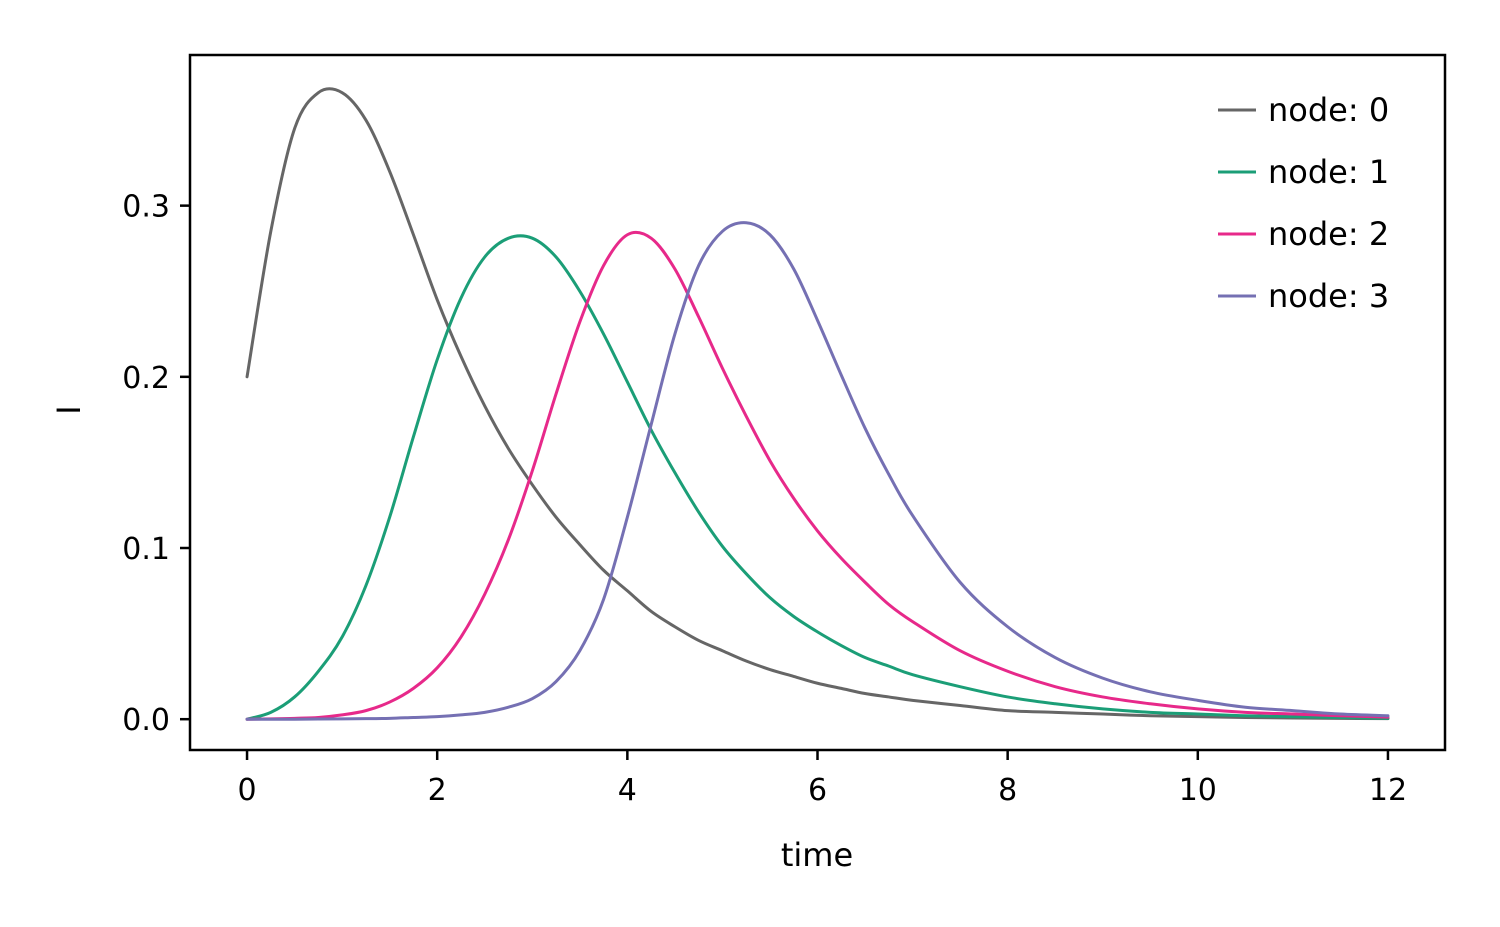 This screenshot has width=1500, height=927. I want to click on legend: node: 0 node: 1 node: 2 node: 3, so click(1303, 203).